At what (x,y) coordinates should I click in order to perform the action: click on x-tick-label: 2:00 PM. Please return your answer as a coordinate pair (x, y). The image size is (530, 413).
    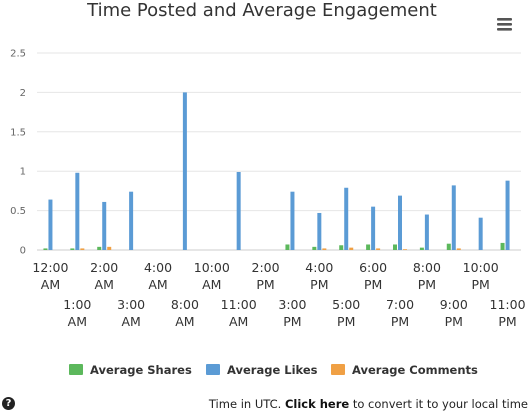
    Looking at the image, I should click on (266, 276).